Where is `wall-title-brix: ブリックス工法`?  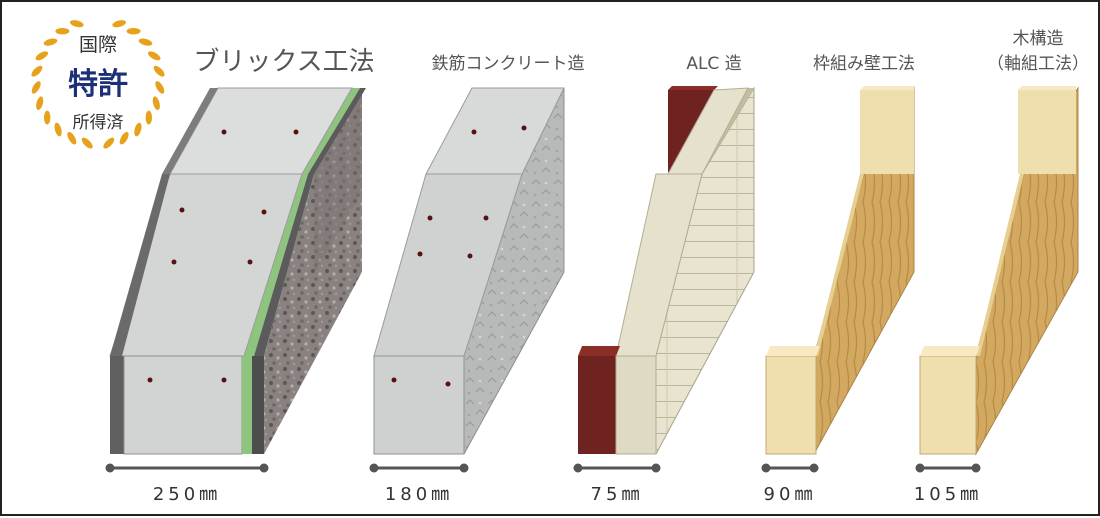
wall-title-brix: ブリックス工法 is located at coordinates (283, 62).